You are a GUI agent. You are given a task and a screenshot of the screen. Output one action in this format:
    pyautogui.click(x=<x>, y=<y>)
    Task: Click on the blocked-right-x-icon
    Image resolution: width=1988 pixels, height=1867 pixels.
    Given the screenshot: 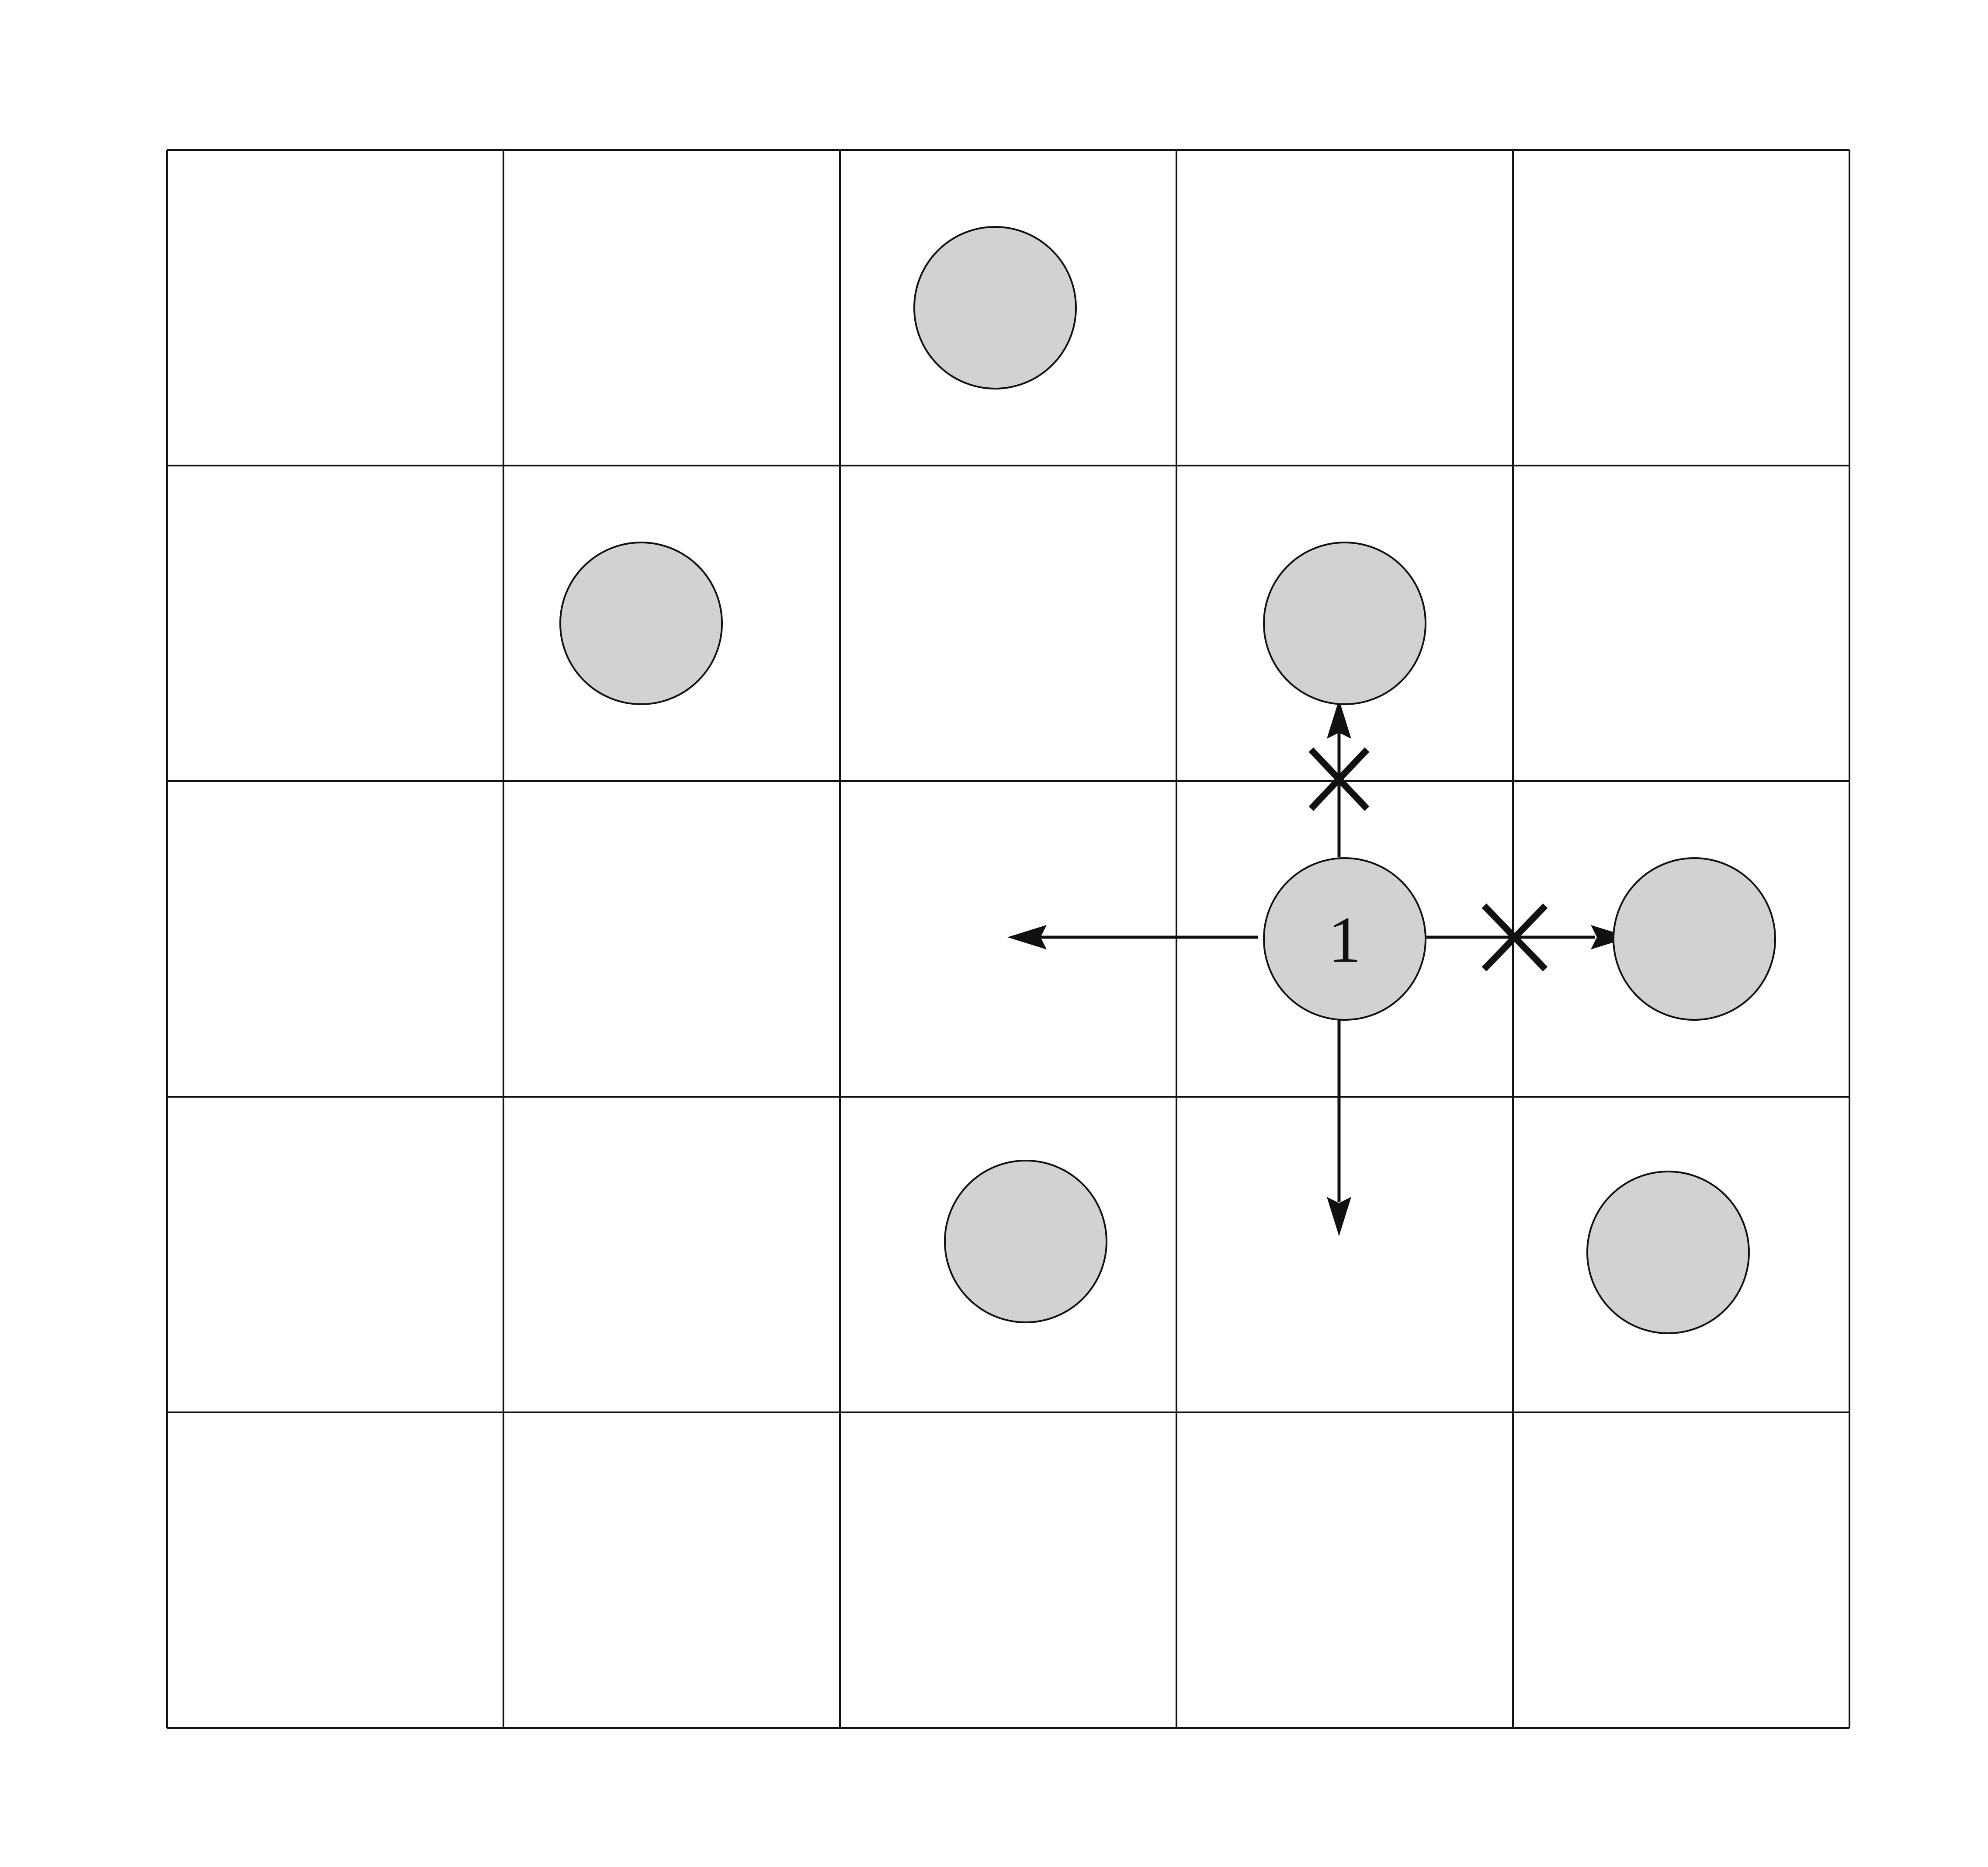 What is the action you would take?
    pyautogui.click(x=1514, y=937)
    